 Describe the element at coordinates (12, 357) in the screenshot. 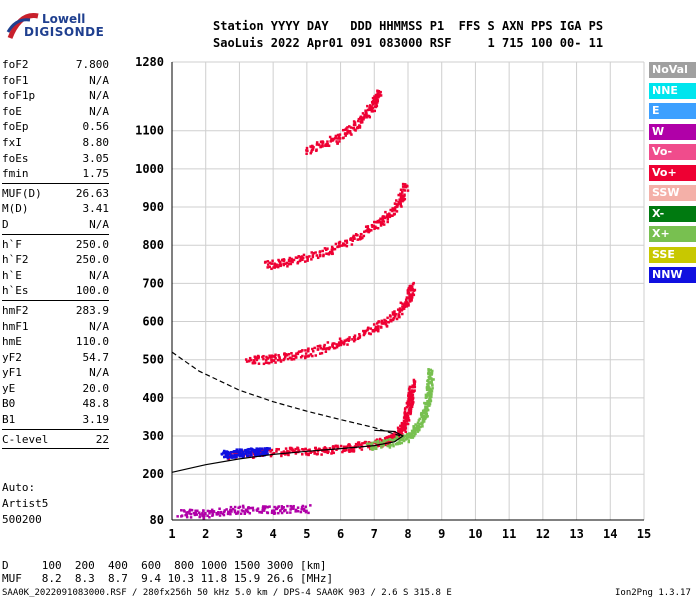

I see `param-name: yF2` at that location.